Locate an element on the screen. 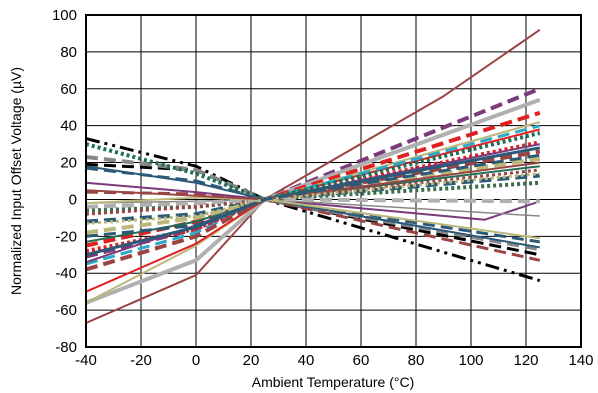 The height and width of the screenshot is (393, 598). x-tick-label: 120 is located at coordinates (525, 360).